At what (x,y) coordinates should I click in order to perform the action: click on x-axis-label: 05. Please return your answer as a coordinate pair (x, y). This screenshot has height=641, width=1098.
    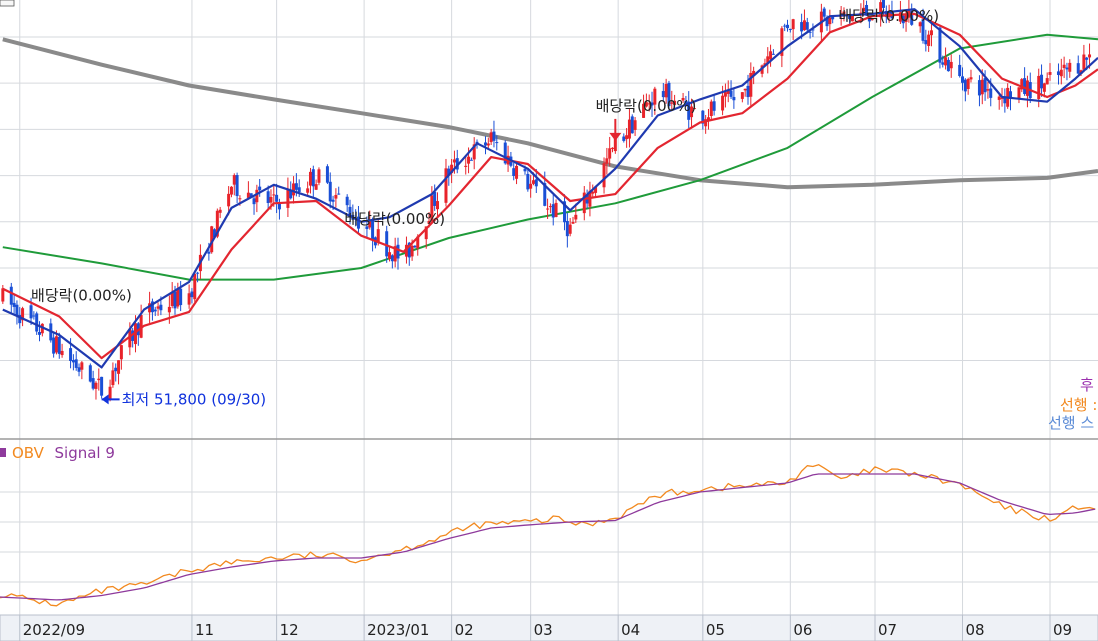
    Looking at the image, I should click on (715, 630).